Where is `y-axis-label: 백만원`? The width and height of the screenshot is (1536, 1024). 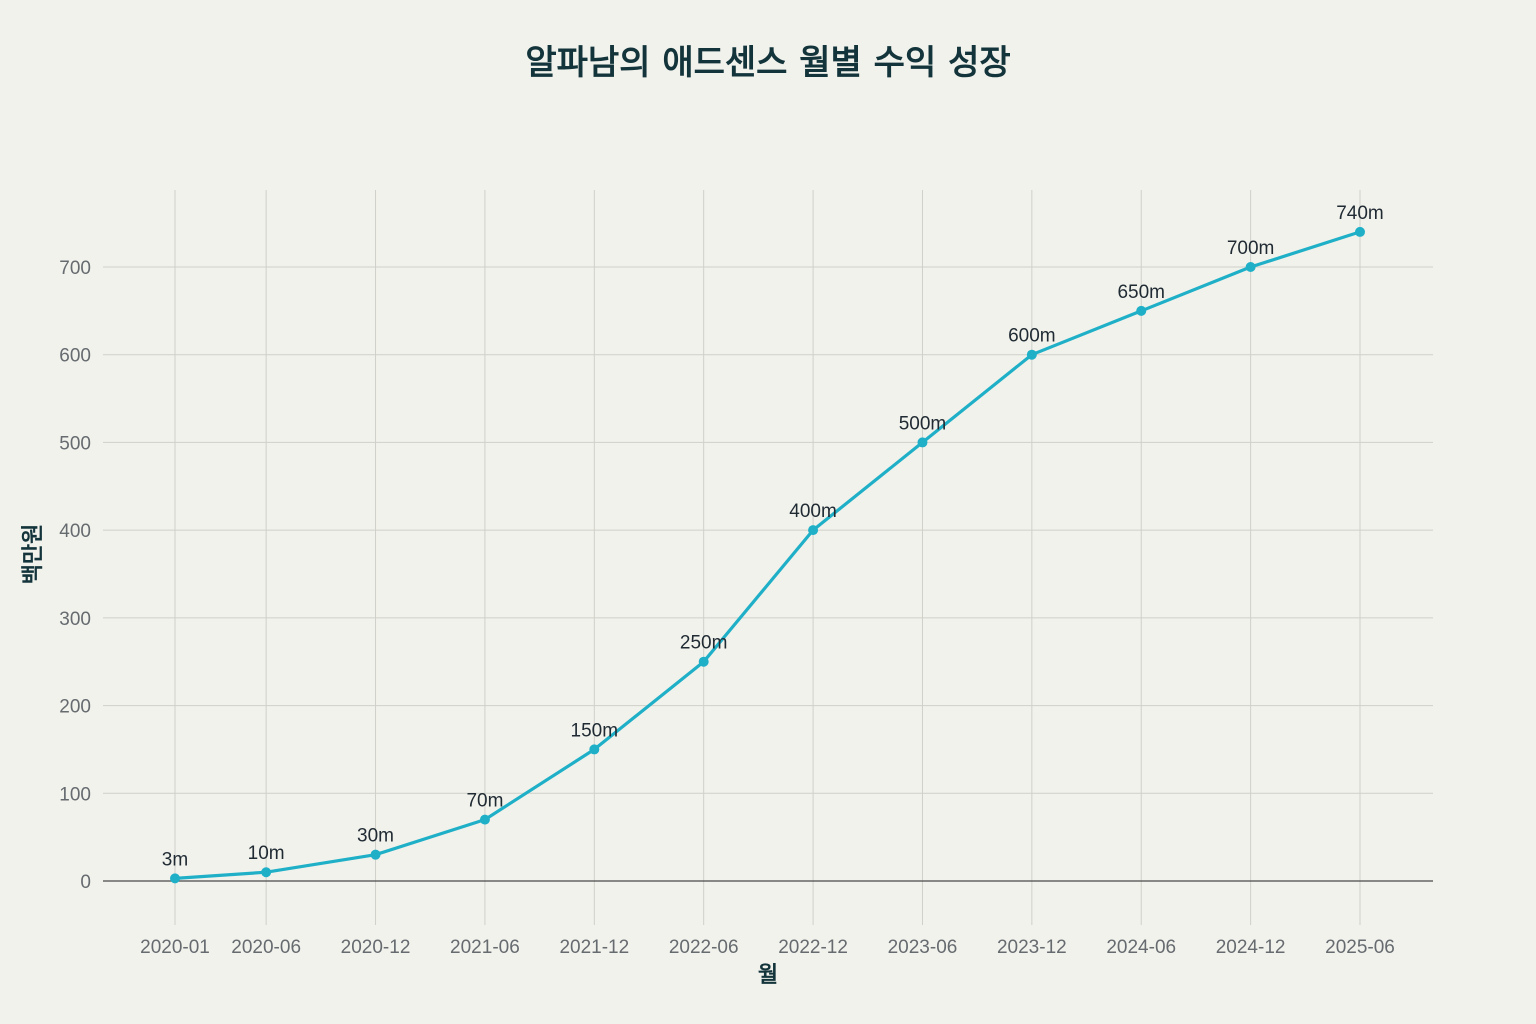 y-axis-label: 백만원 is located at coordinates (33, 554).